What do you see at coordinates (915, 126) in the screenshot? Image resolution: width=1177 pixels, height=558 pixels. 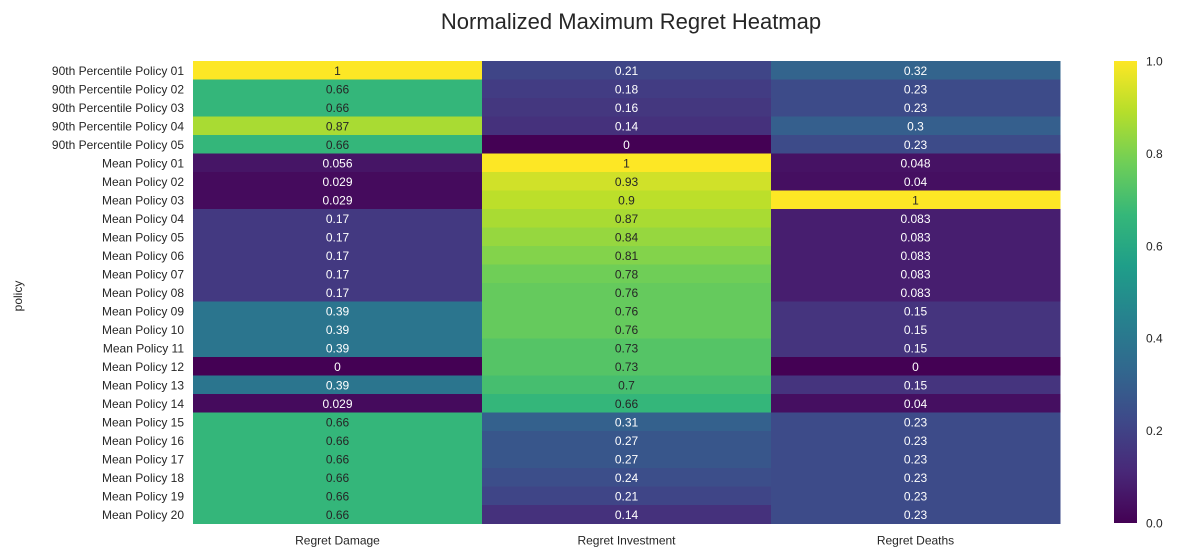 I see `cell-value-label: 0.3` at bounding box center [915, 126].